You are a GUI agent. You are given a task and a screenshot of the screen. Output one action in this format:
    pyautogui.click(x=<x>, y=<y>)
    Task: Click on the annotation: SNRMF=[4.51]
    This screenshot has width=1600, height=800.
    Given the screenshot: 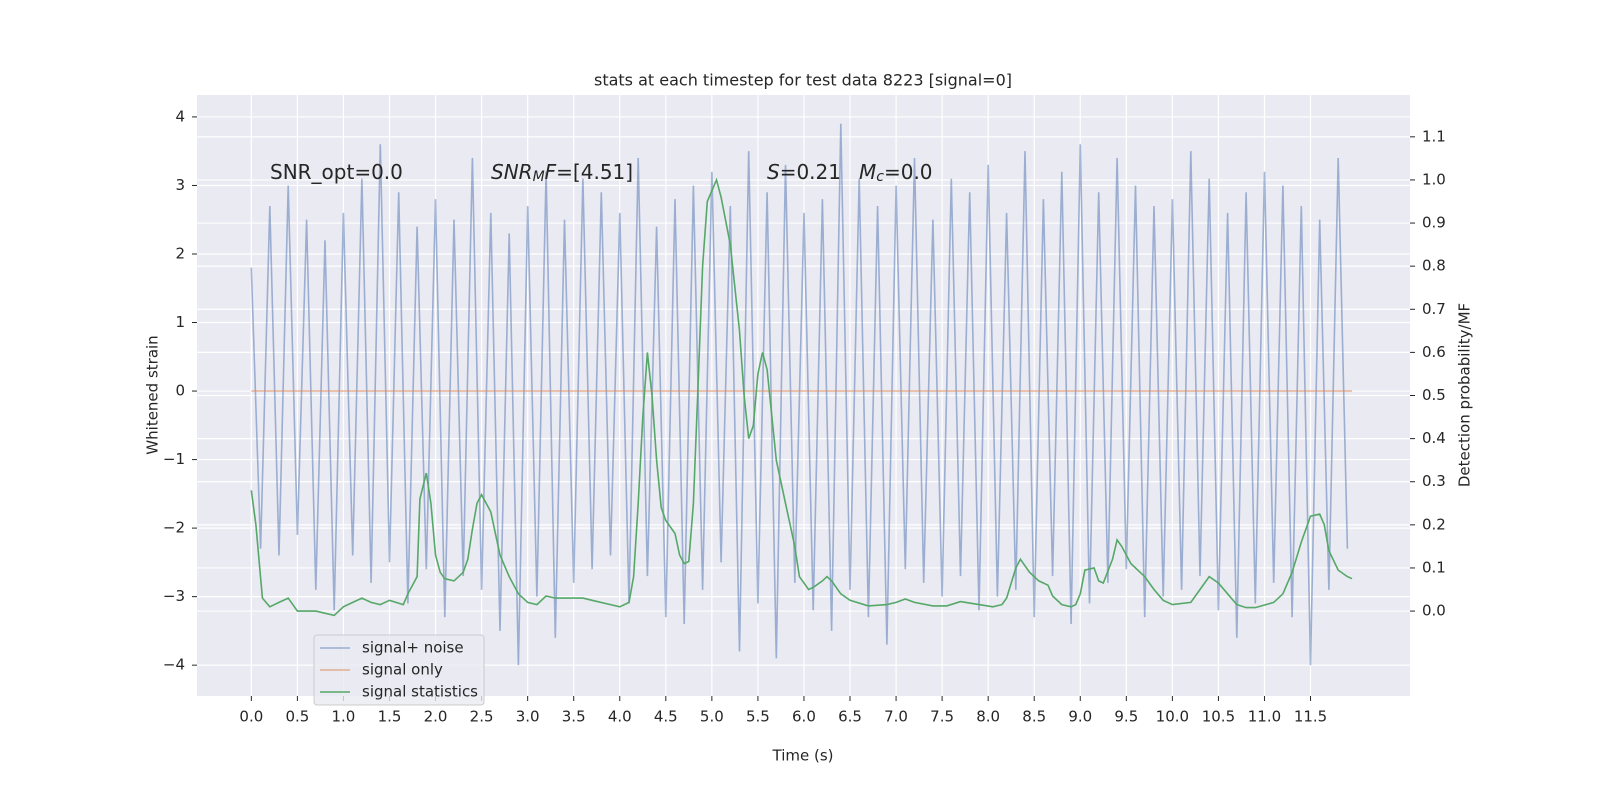 What is the action you would take?
    pyautogui.click(x=562, y=172)
    